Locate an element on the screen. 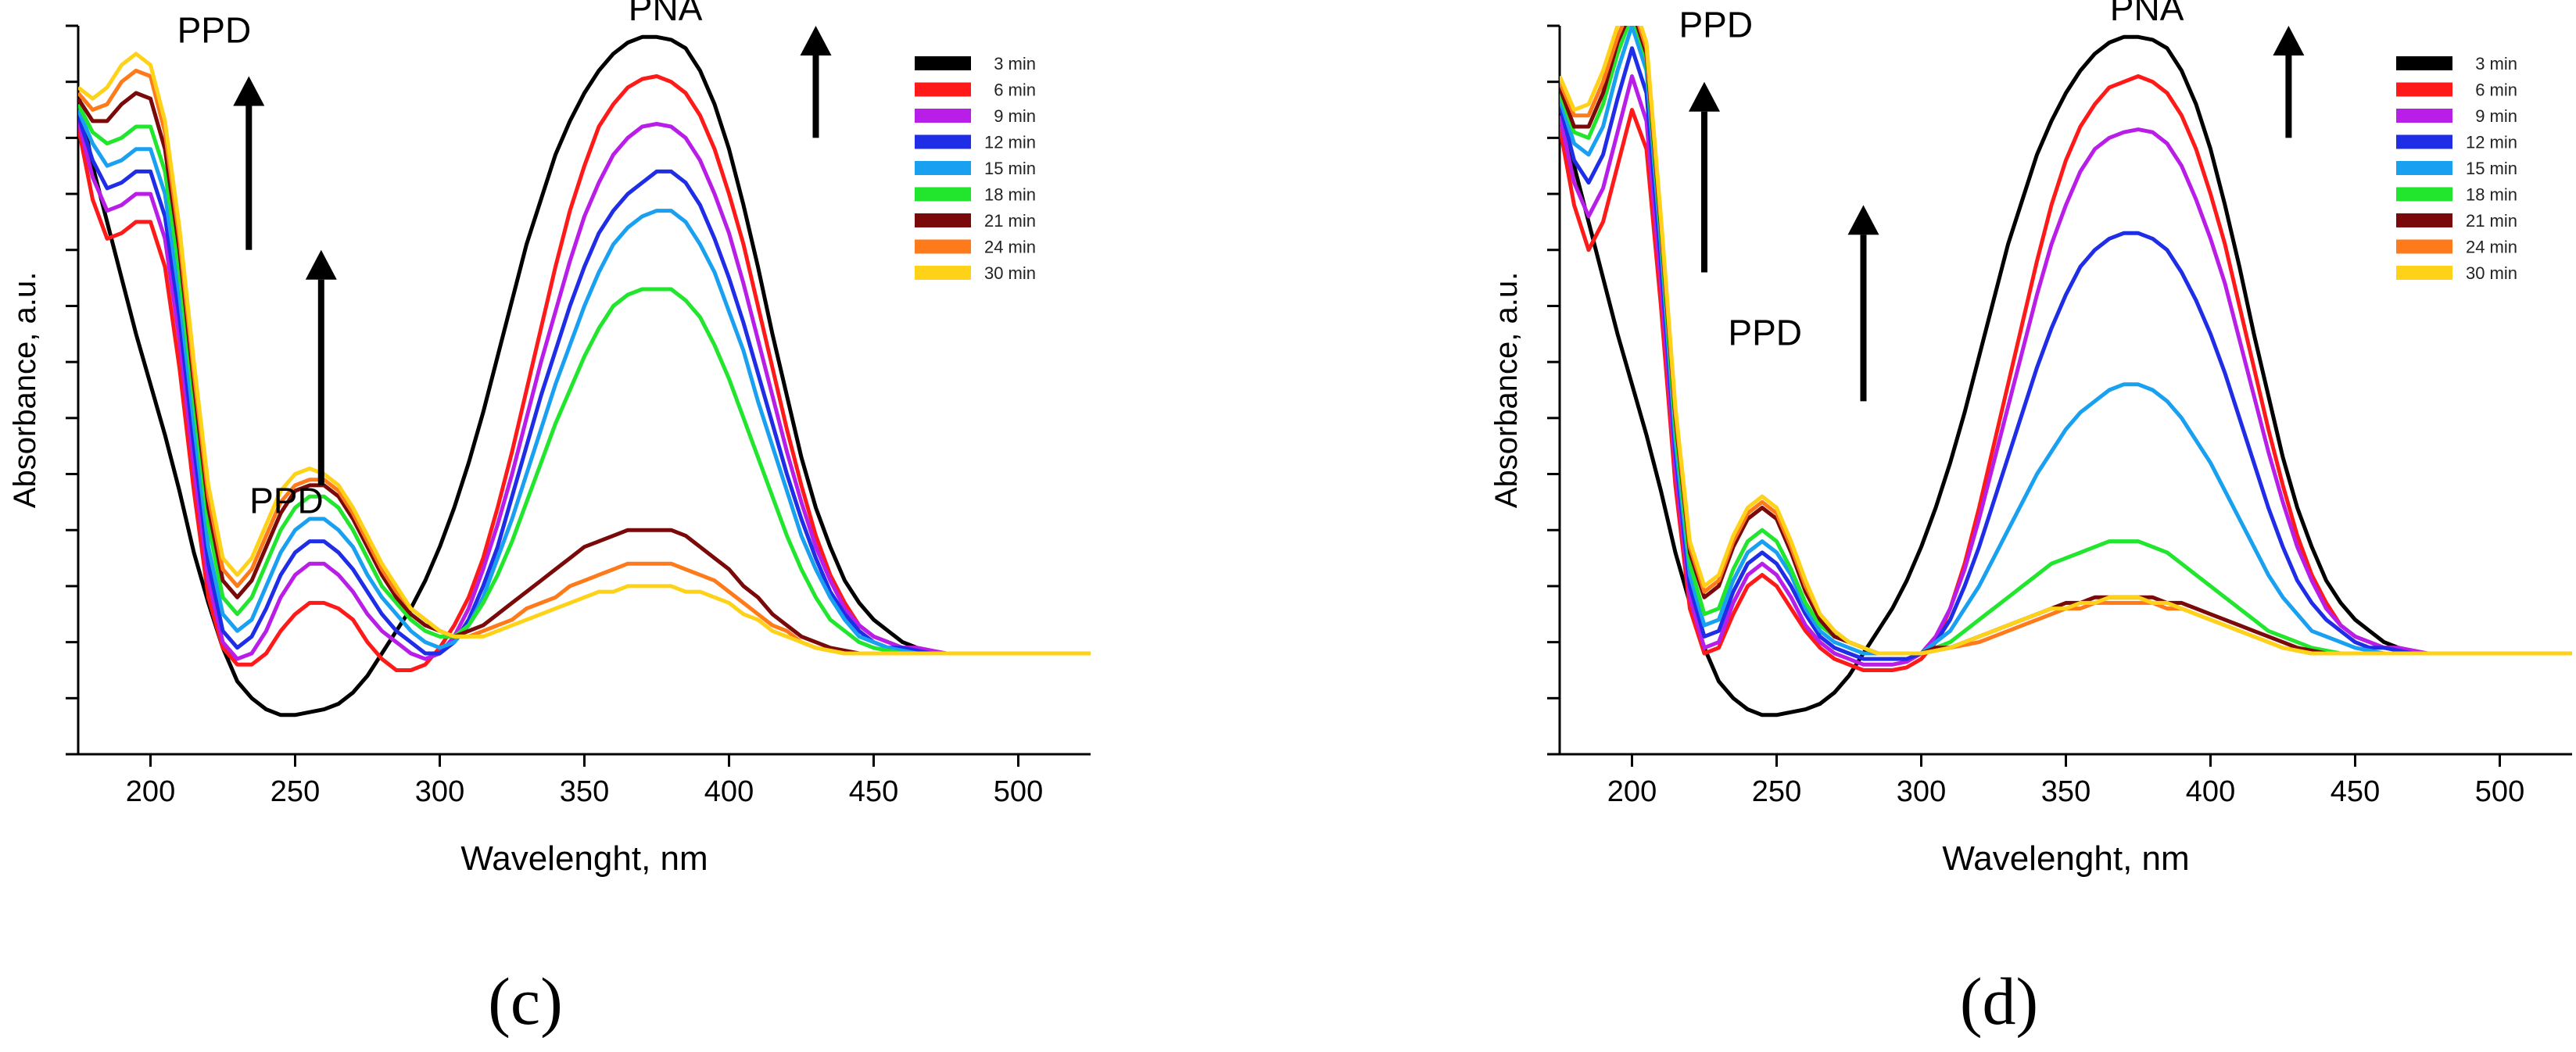 Image resolution: width=2576 pixels, height=1052 pixels. panel-caption: (d) is located at coordinates (1999, 1001).